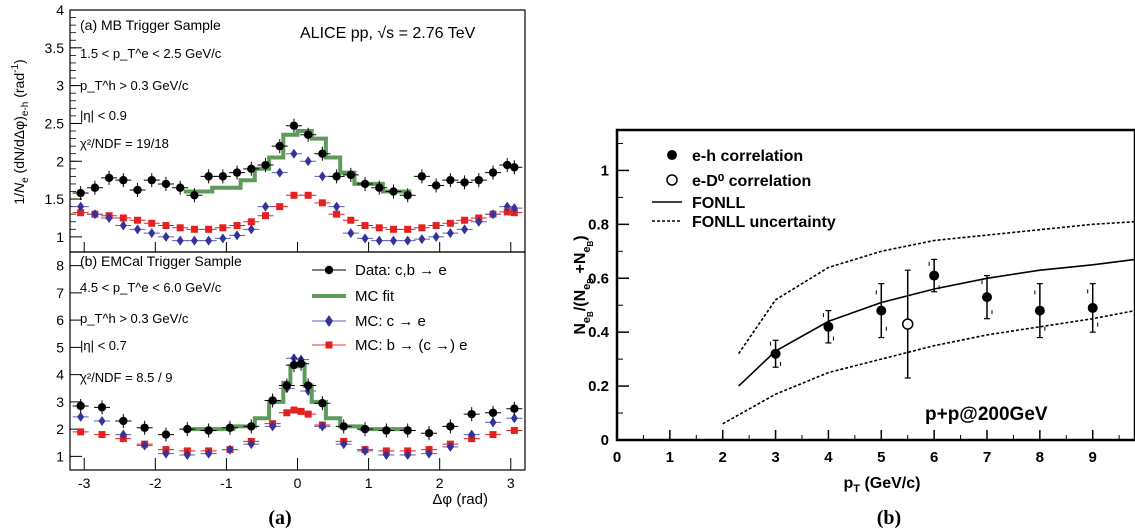 The image size is (1135, 528). What do you see at coordinates (55, 199) in the screenshot?
I see `top-y-tick-label: 1.5` at bounding box center [55, 199].